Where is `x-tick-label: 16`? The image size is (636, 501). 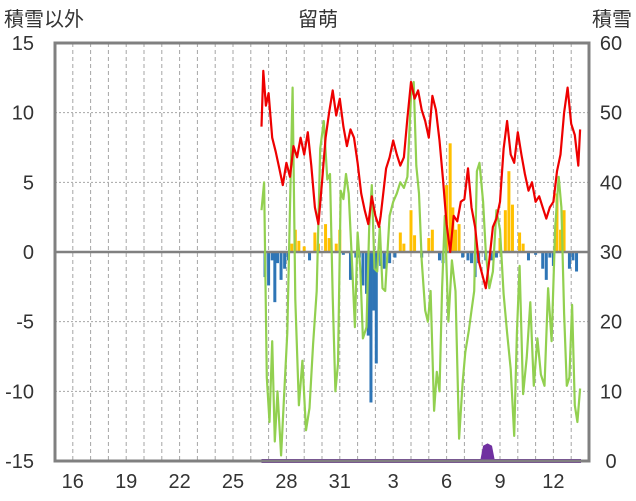
x-tick-label: 16 is located at coordinates (73, 482).